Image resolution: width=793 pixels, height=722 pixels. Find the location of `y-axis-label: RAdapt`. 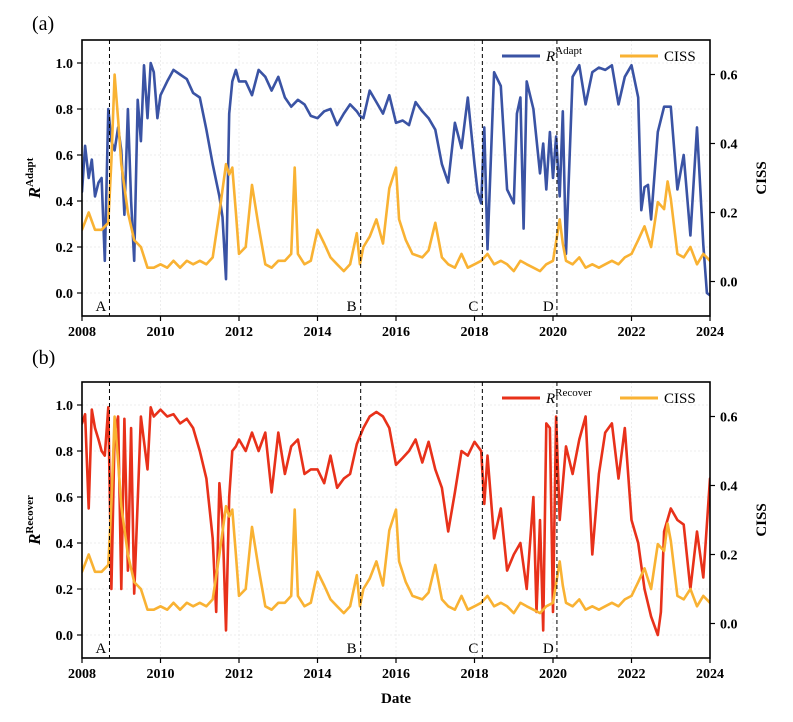

y-axis-label: RAdapt is located at coordinates (34, 178).